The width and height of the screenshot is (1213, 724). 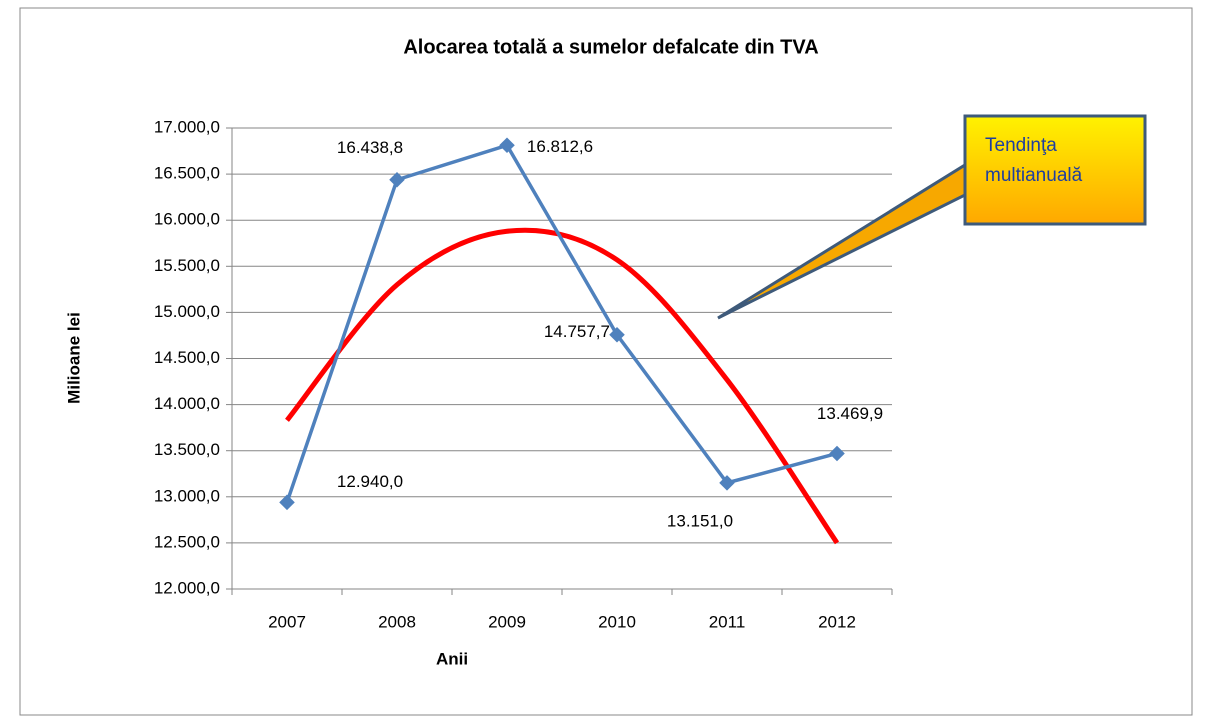 What do you see at coordinates (187, 126) in the screenshot?
I see `y-tick-label: 17.000,0` at bounding box center [187, 126].